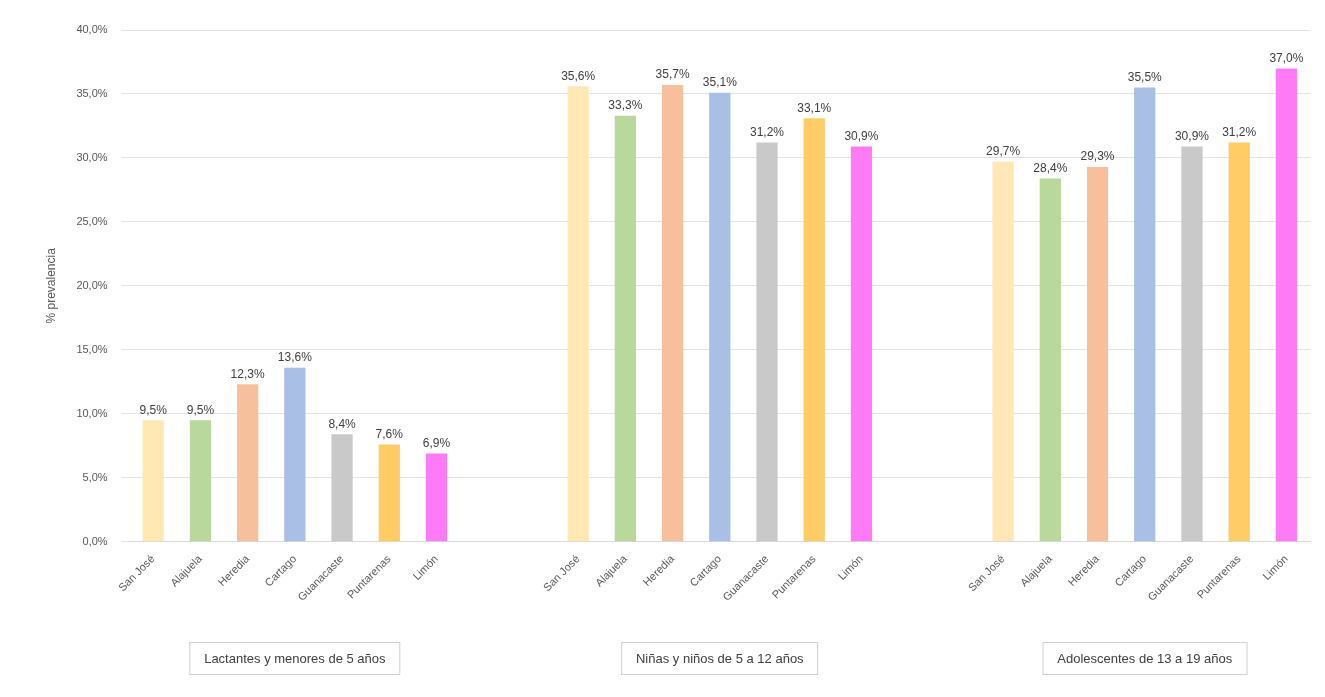 Image resolution: width=1325 pixels, height=697 pixels. I want to click on y-tick-label: 20,0%, so click(92, 284).